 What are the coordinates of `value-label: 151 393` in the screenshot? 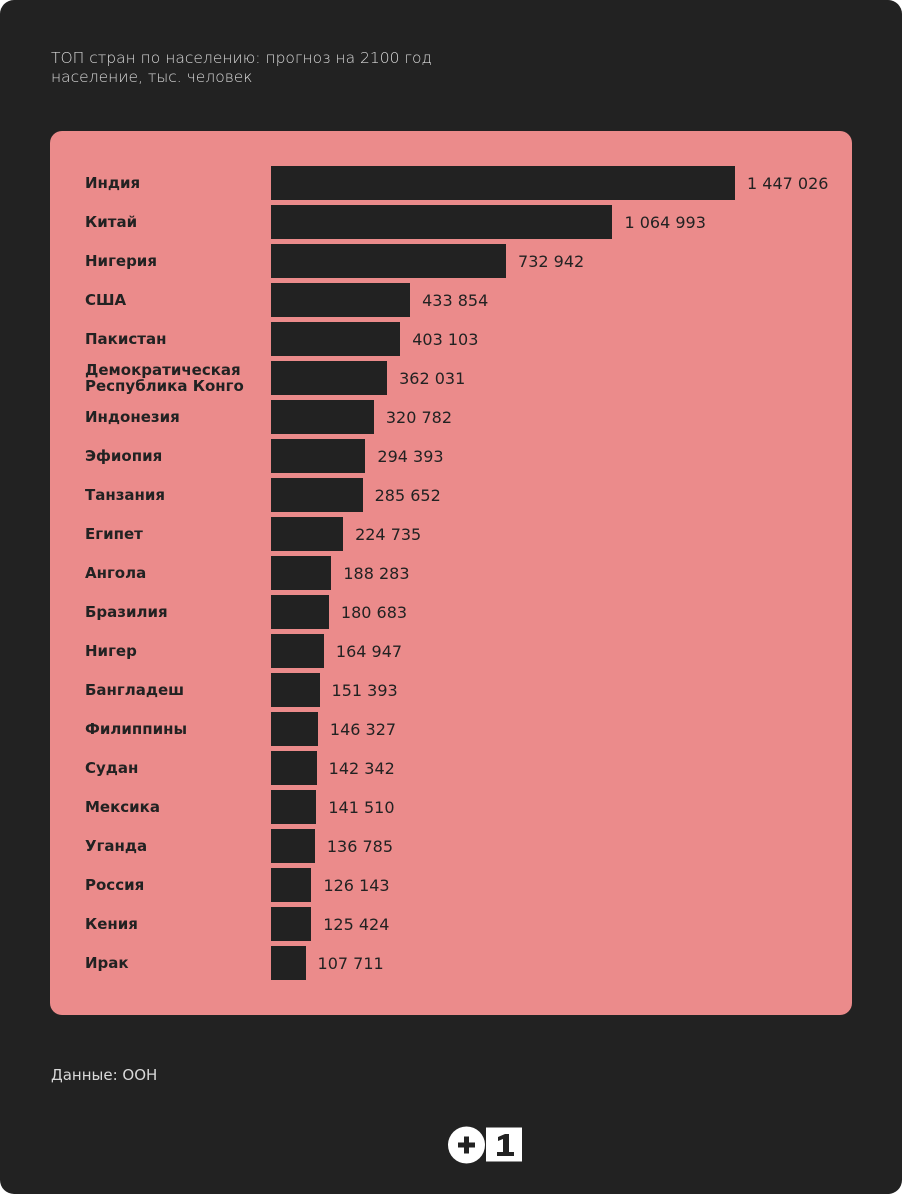 It's located at (364, 690).